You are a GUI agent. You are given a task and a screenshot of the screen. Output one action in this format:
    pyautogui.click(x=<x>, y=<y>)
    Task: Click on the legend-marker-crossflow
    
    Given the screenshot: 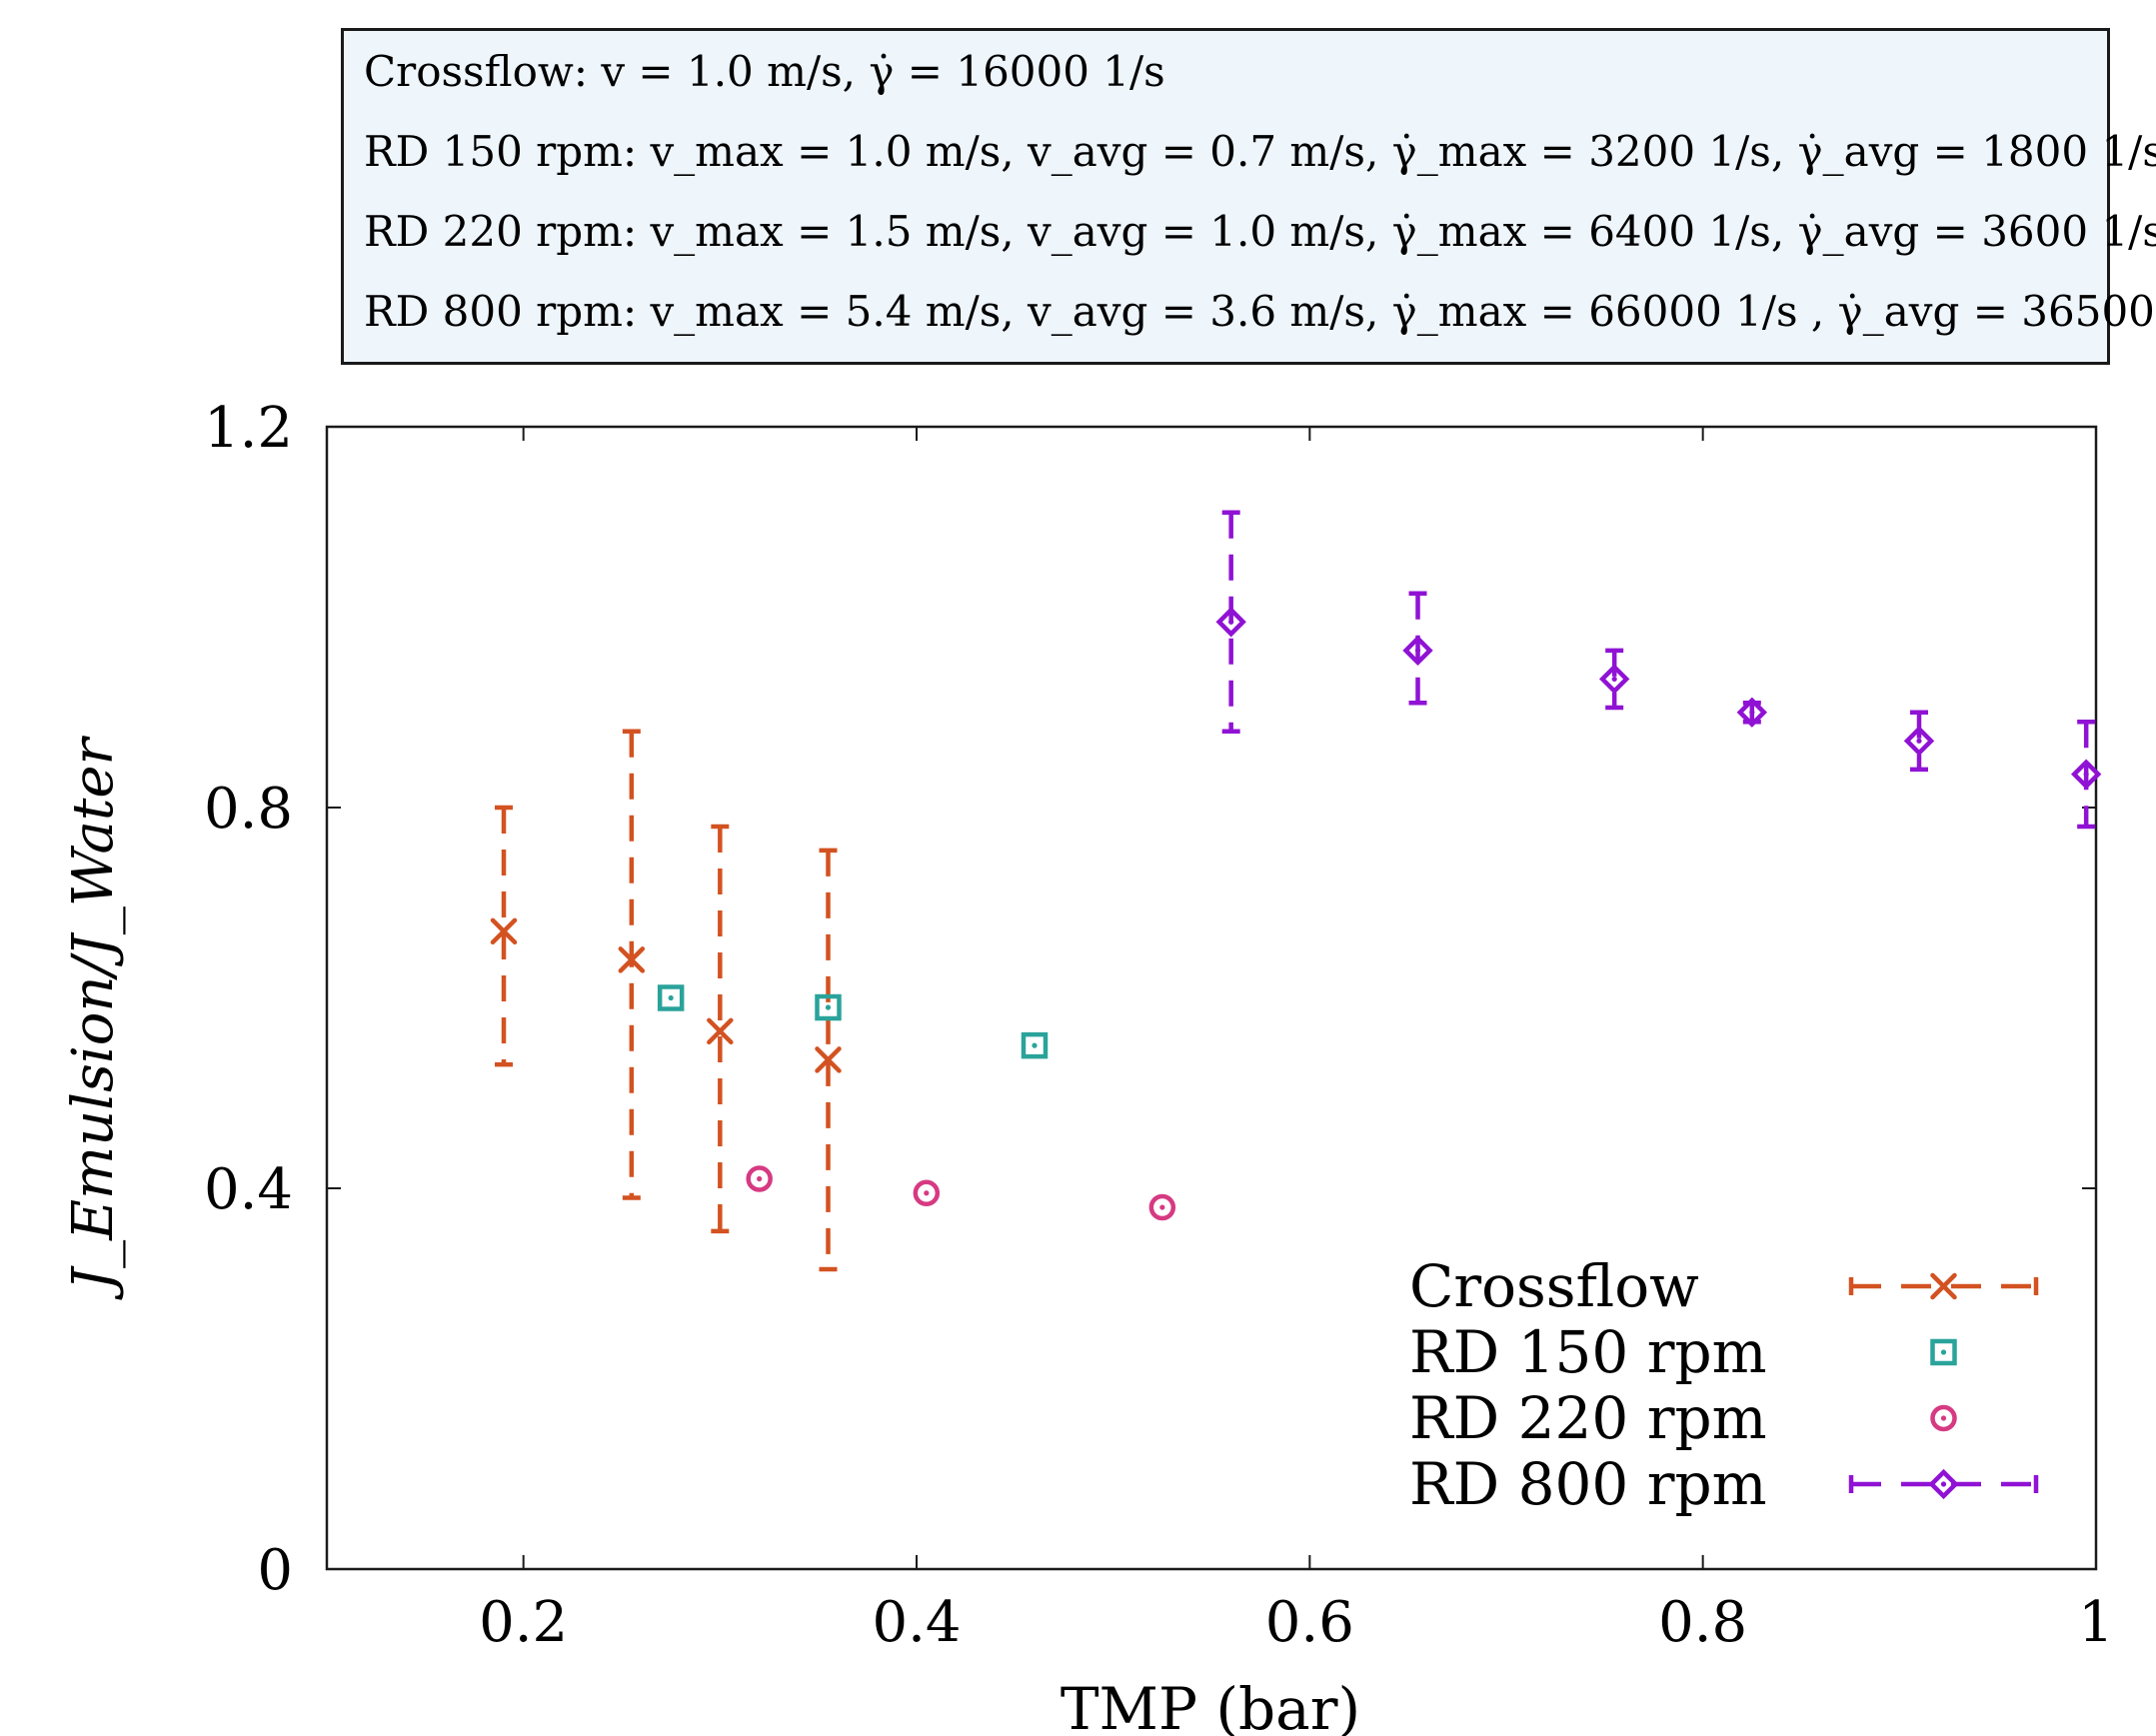 What is the action you would take?
    pyautogui.click(x=1943, y=1286)
    